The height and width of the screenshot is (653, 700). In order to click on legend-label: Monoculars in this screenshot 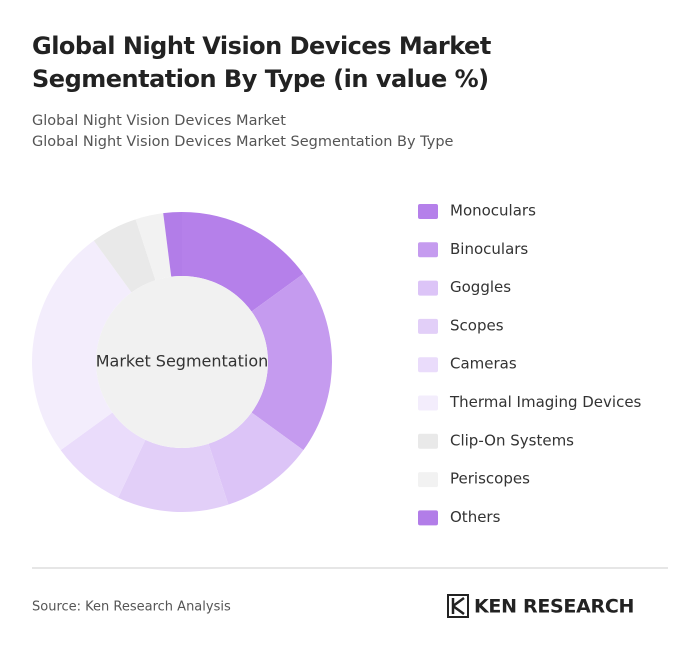, I will do `click(493, 211)`.